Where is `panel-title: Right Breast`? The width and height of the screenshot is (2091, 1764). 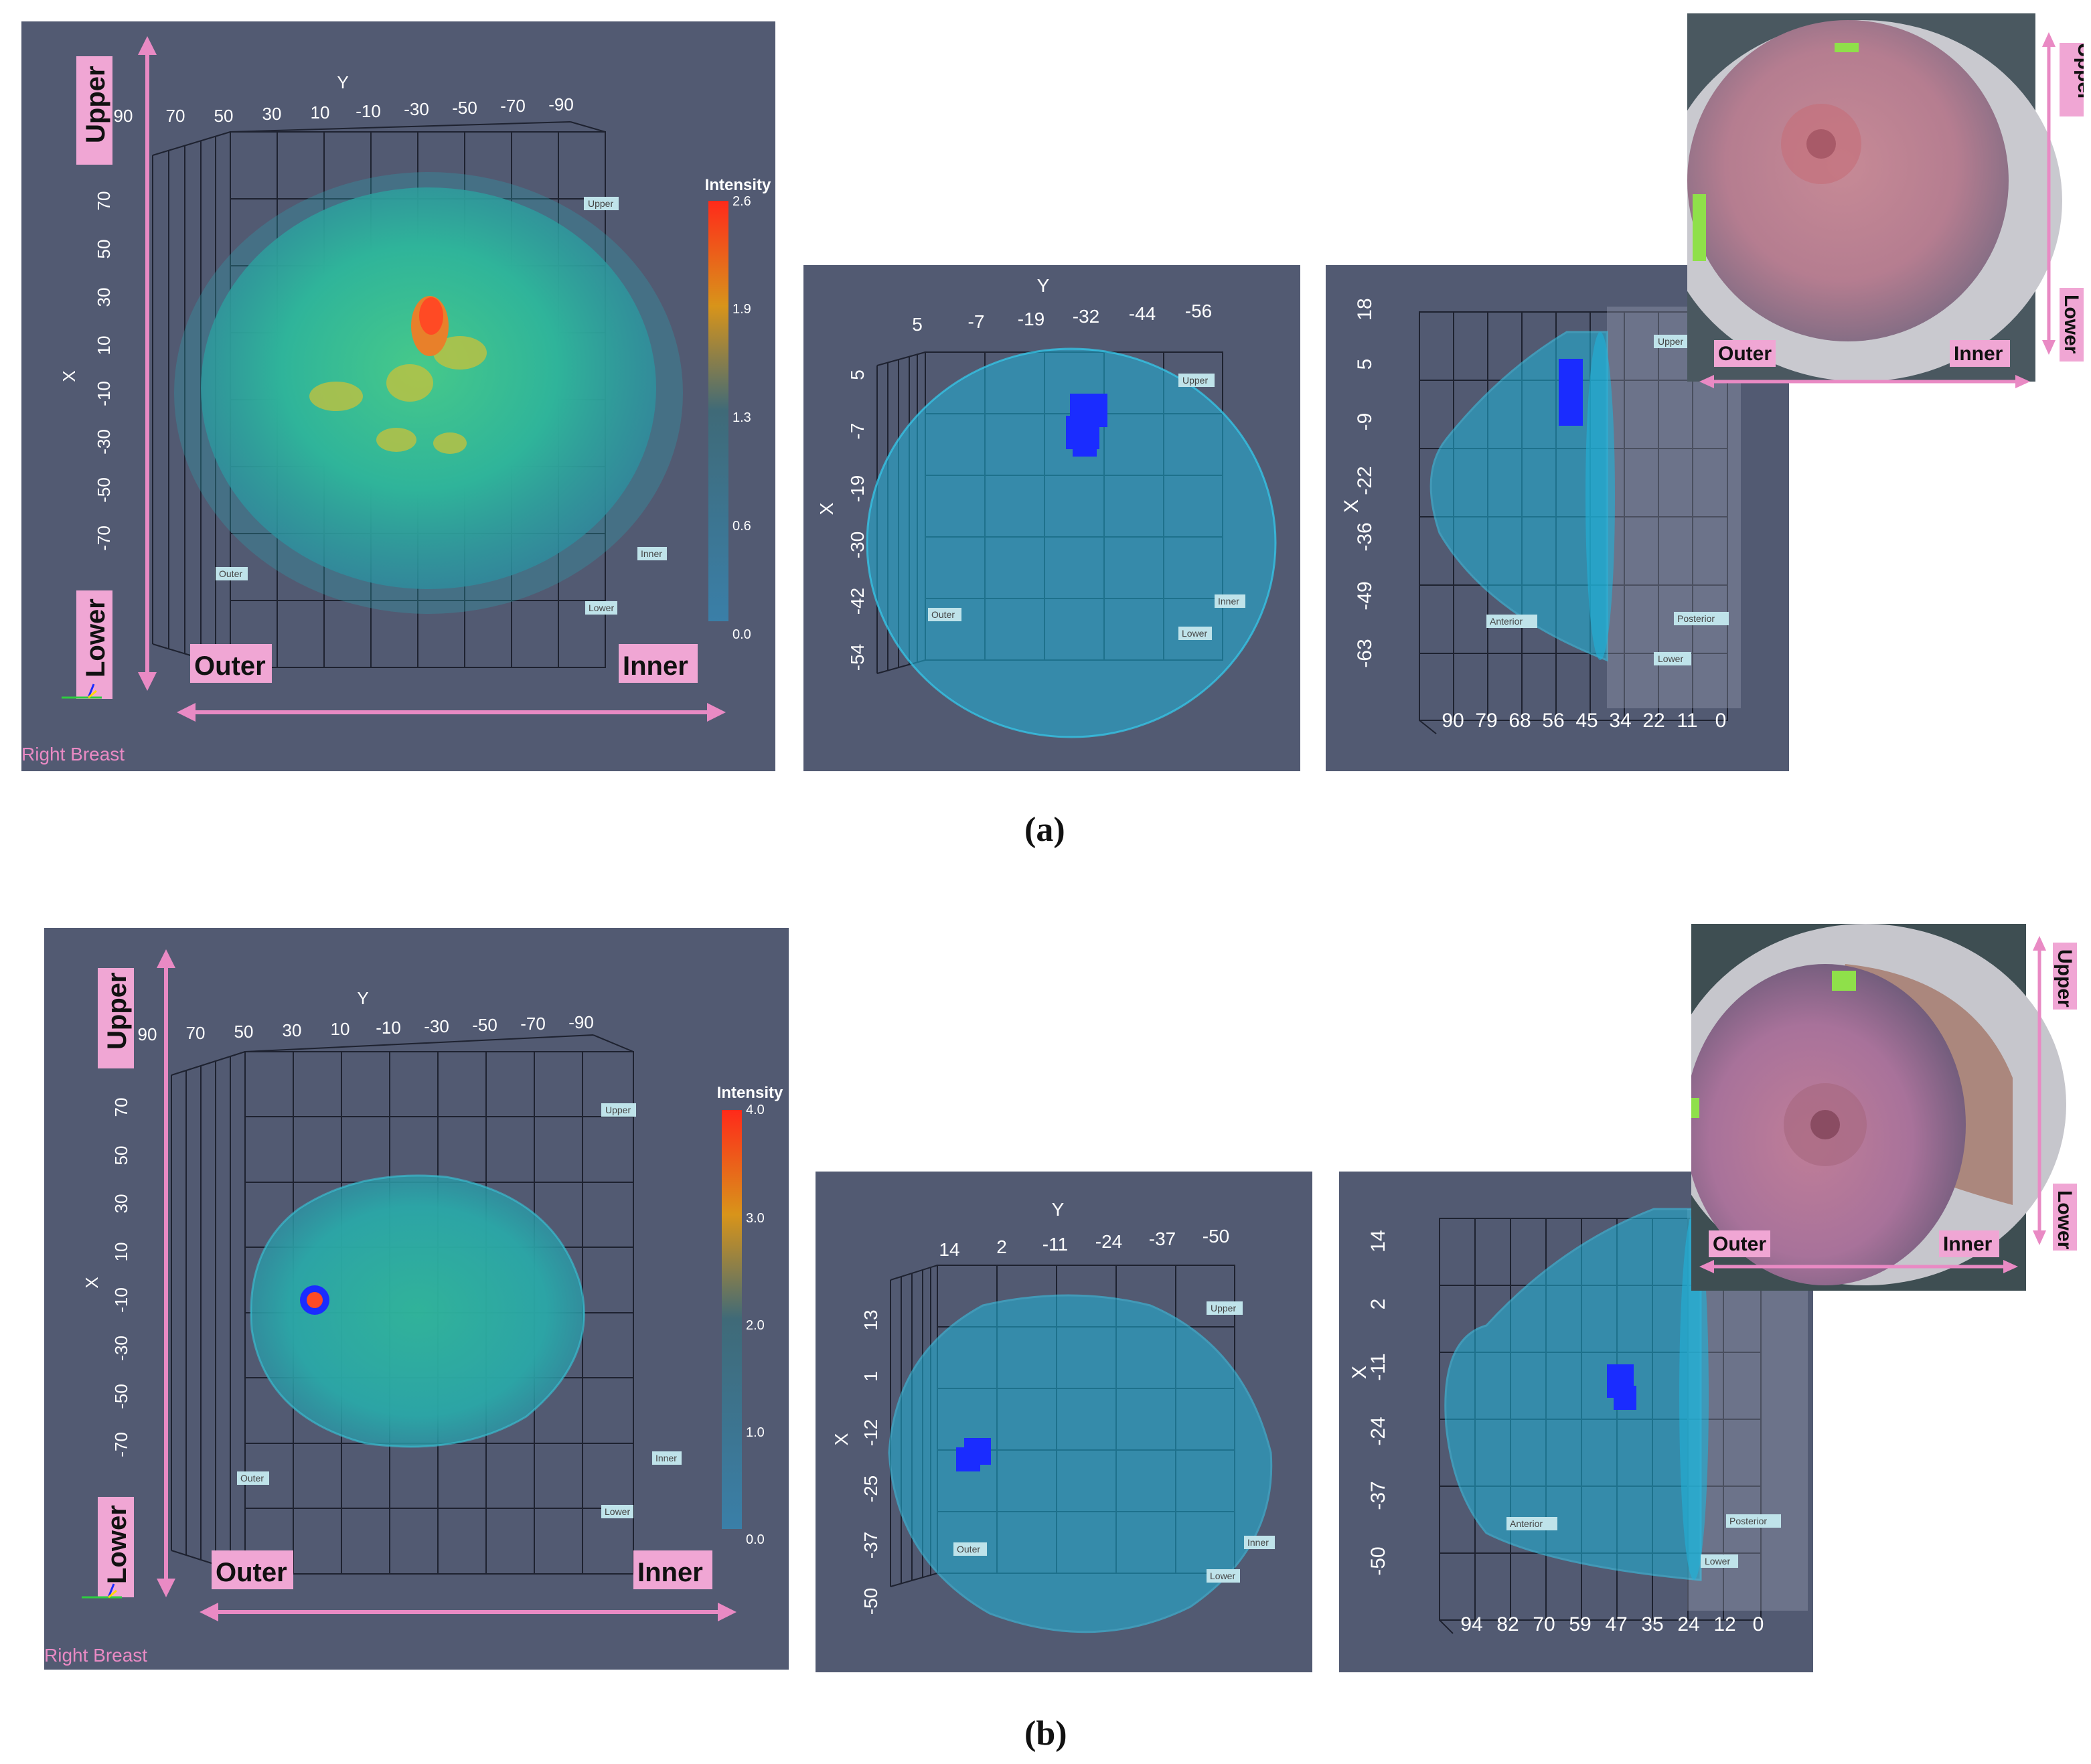
panel-title: Right Breast is located at coordinates (73, 754).